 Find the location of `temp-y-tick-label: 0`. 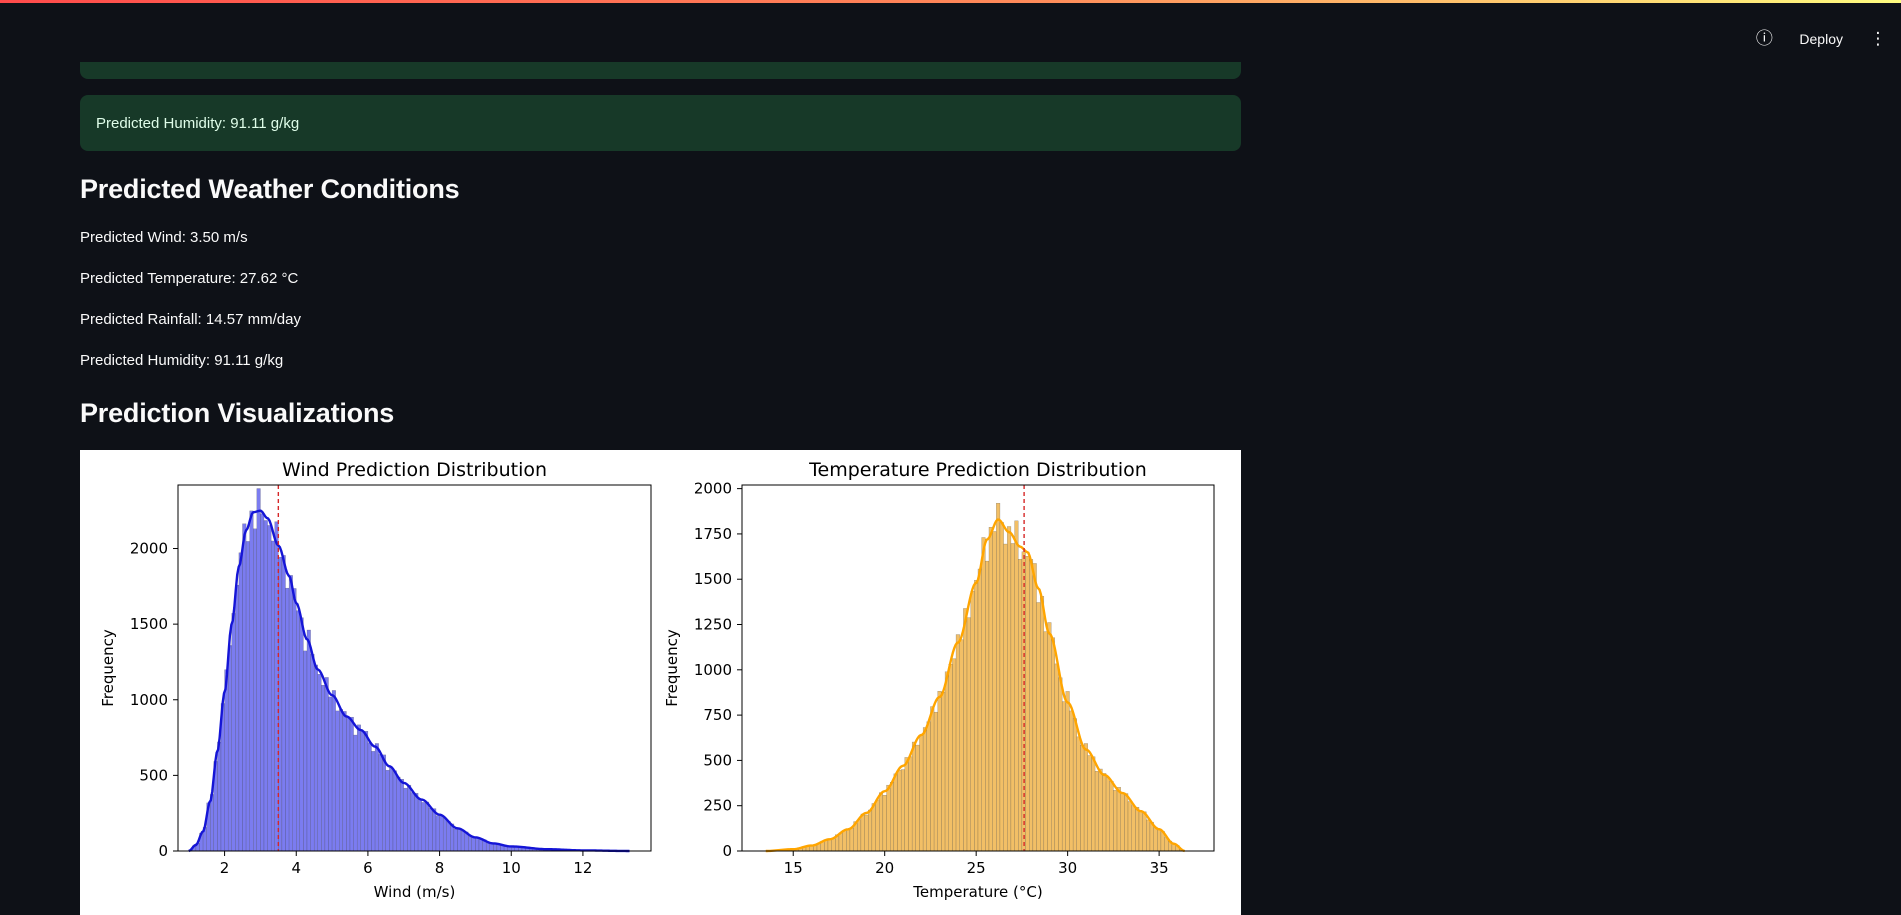

temp-y-tick-label: 0 is located at coordinates (727, 851).